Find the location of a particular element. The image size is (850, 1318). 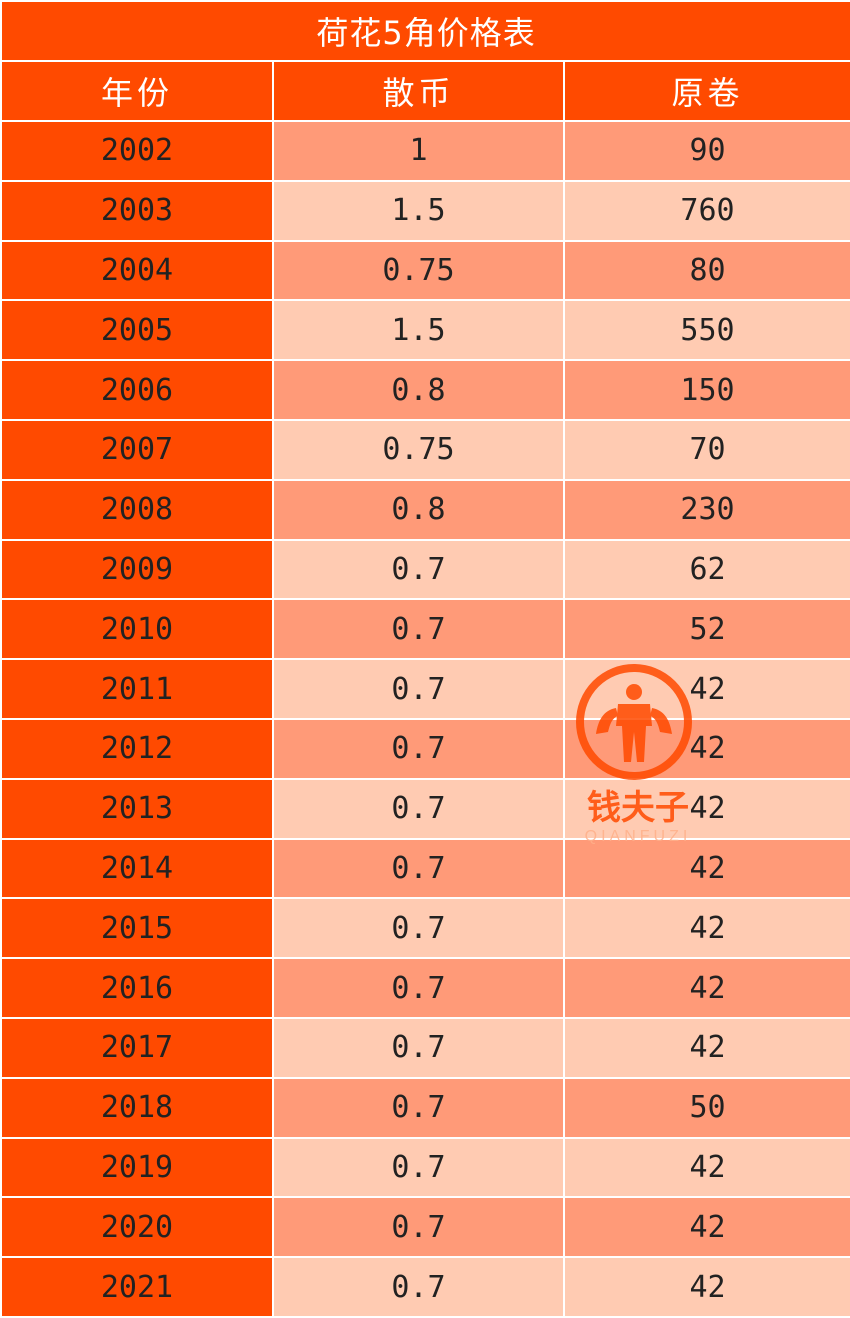

table-row: 2005 1.5 550 is located at coordinates (425, 330).